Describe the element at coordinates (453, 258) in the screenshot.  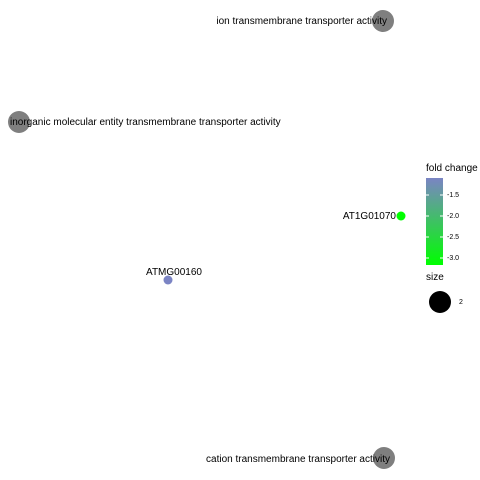
I see `colorbar-tick-label: -3.0` at that location.